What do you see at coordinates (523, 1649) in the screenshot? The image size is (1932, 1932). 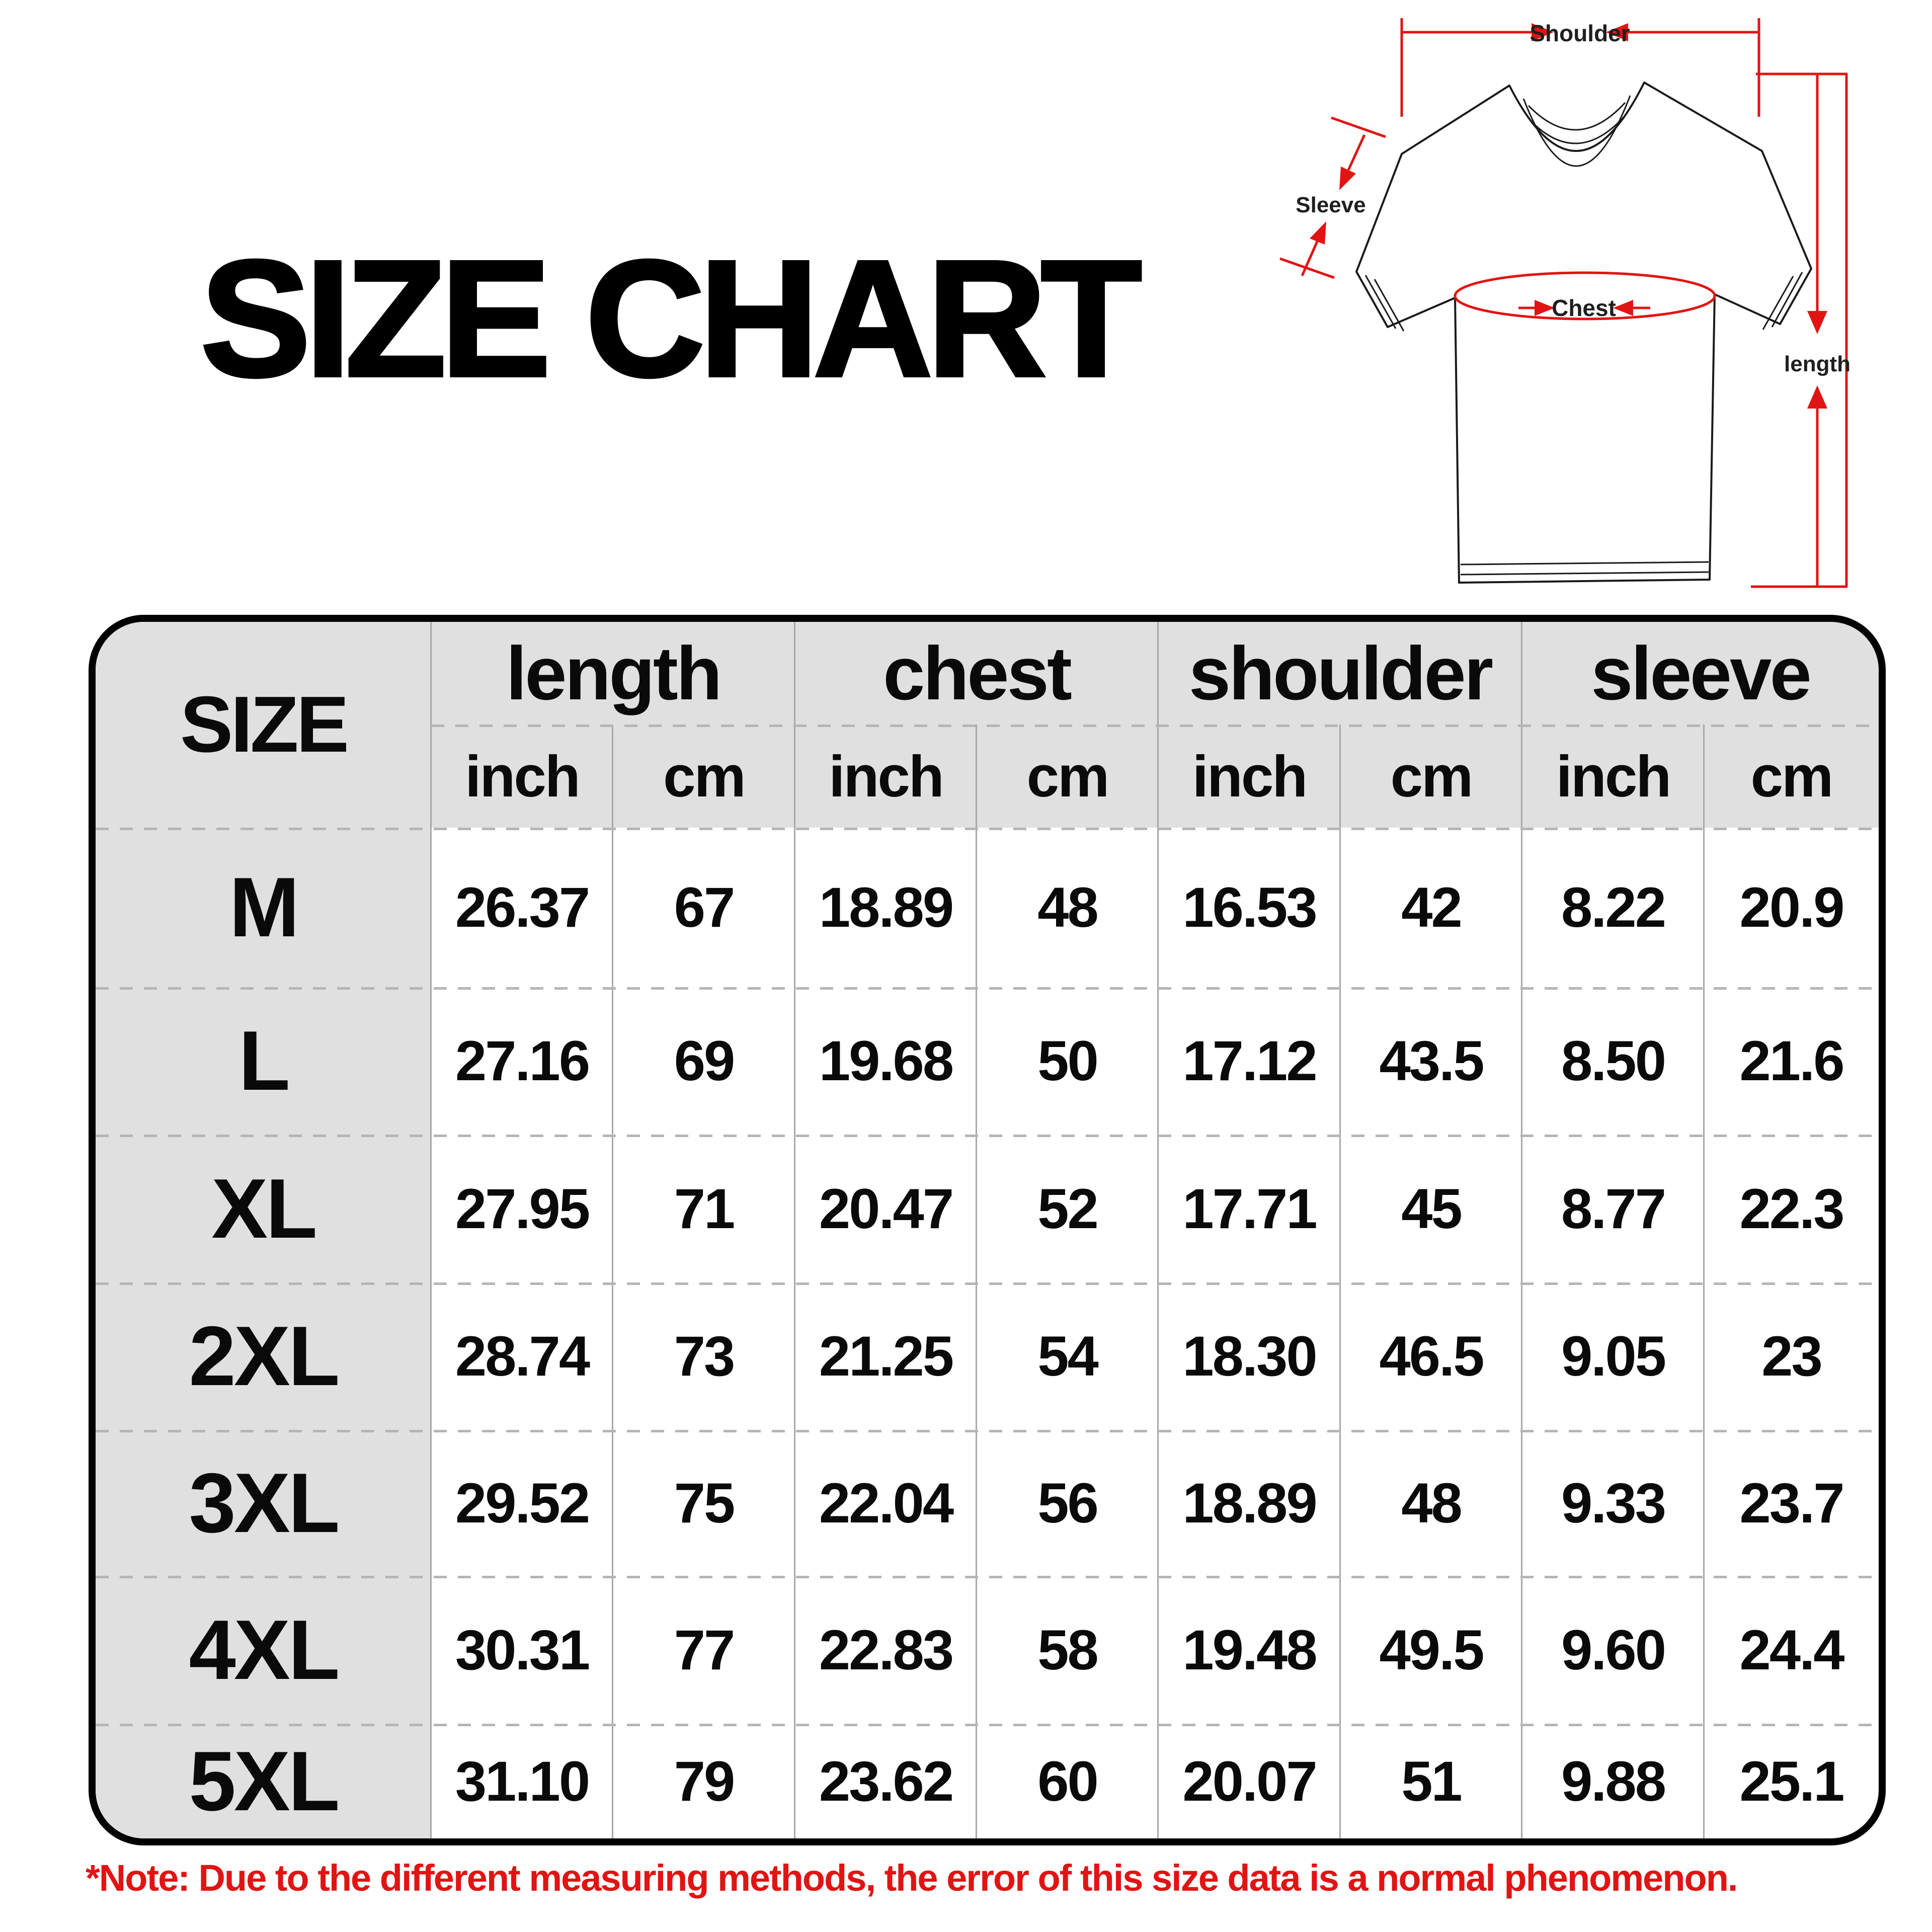 I see `table-cell: 30.31` at bounding box center [523, 1649].